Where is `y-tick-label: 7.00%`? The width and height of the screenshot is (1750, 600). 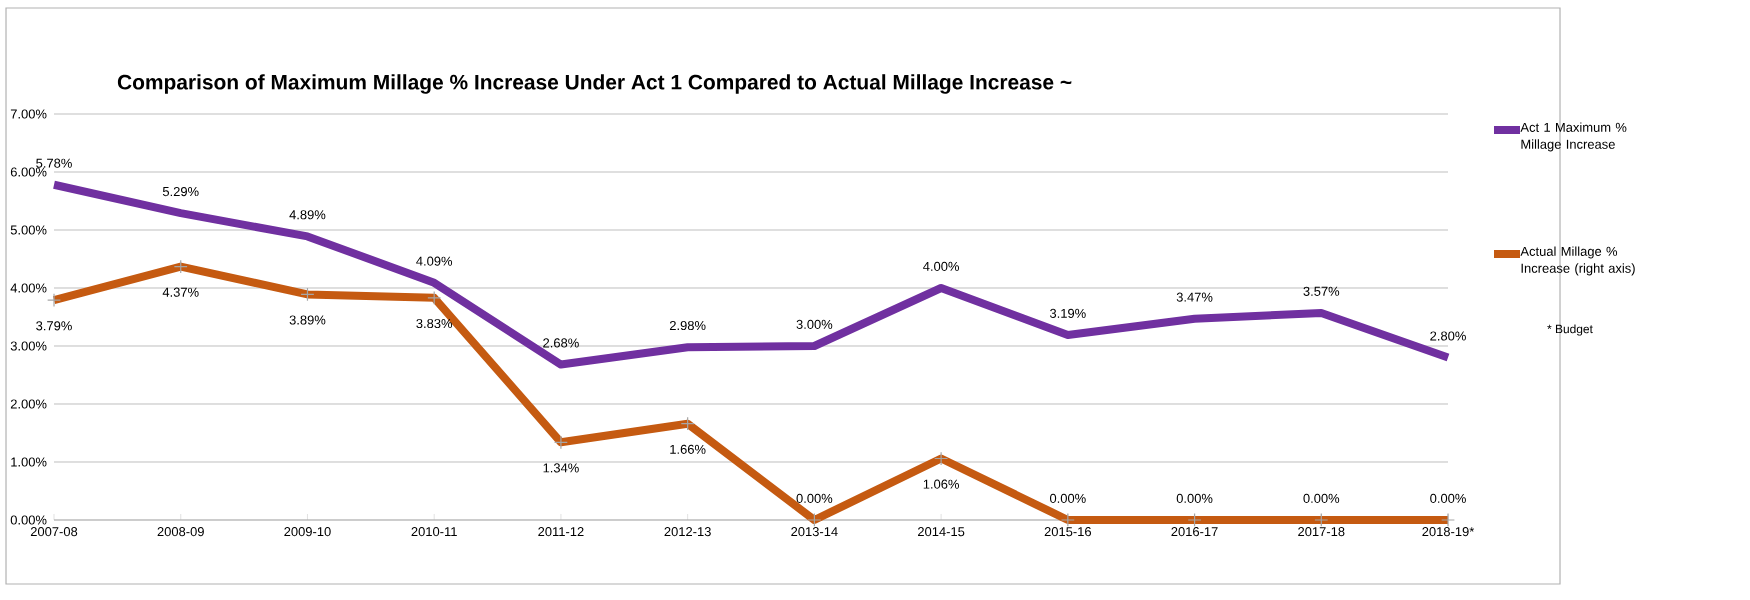
y-tick-label: 7.00% is located at coordinates (28, 114).